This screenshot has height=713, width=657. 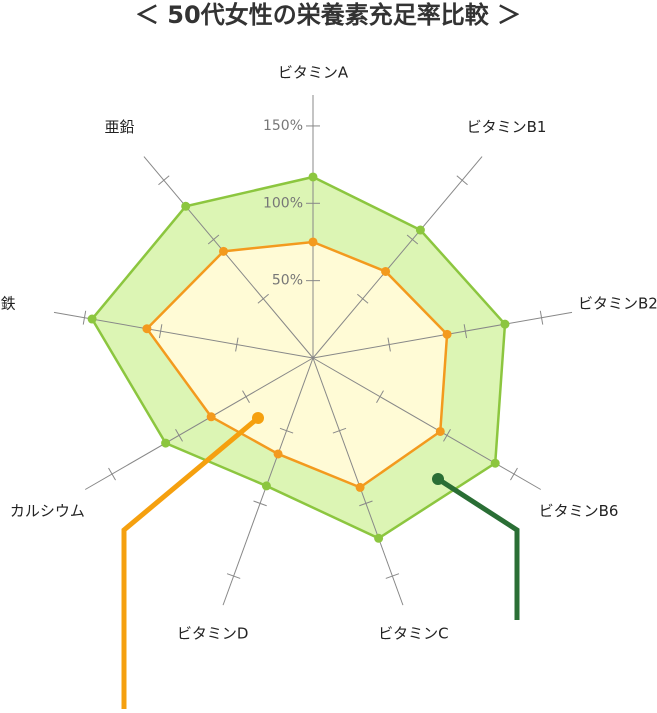 What do you see at coordinates (313, 73) in the screenshot?
I see `category-label: ビタミンA` at bounding box center [313, 73].